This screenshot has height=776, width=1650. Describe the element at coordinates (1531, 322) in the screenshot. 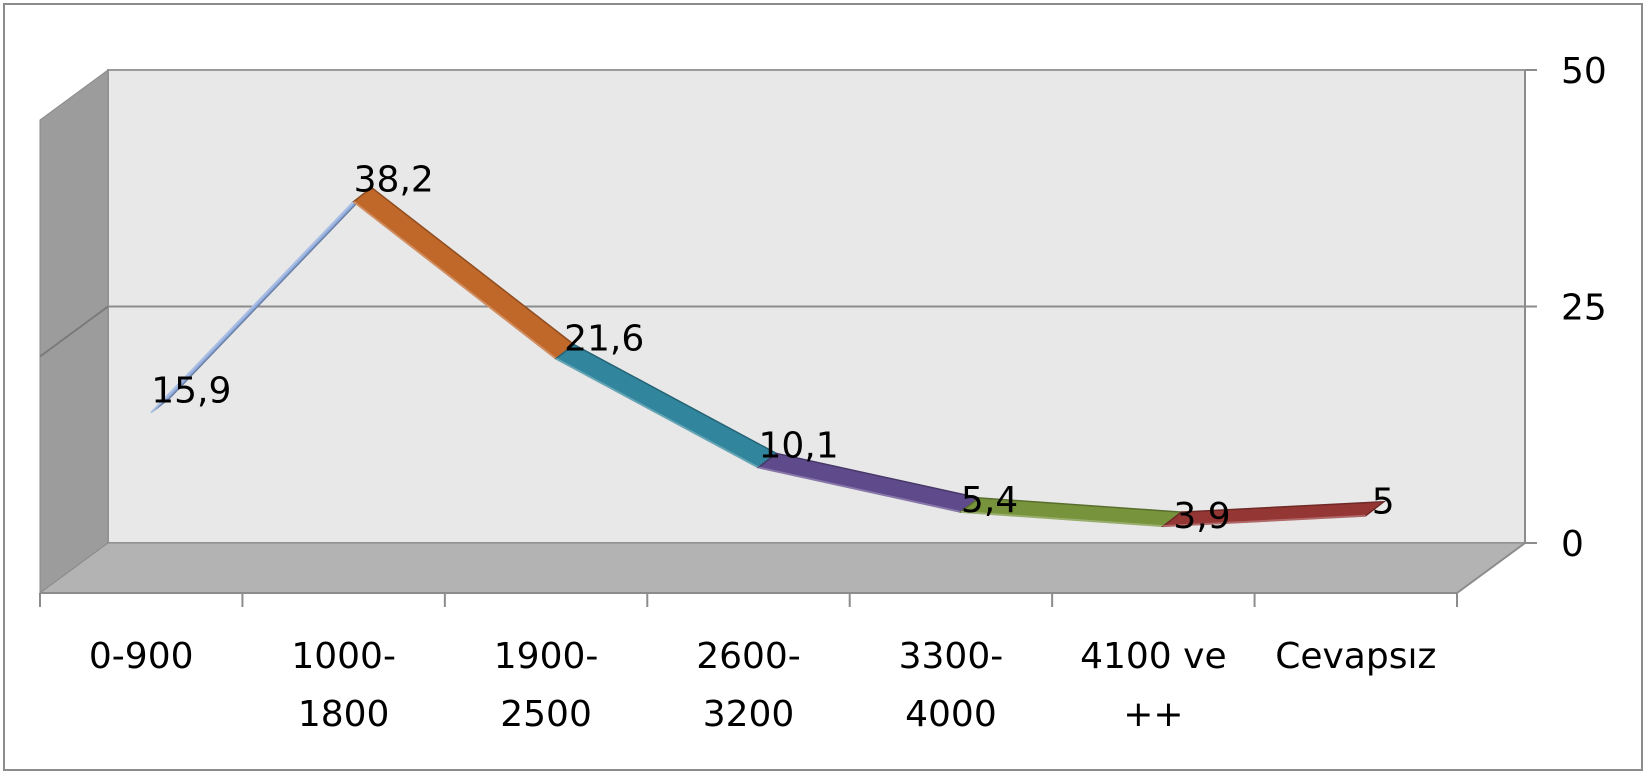

I see `y-axis: 0 25 50` at that location.